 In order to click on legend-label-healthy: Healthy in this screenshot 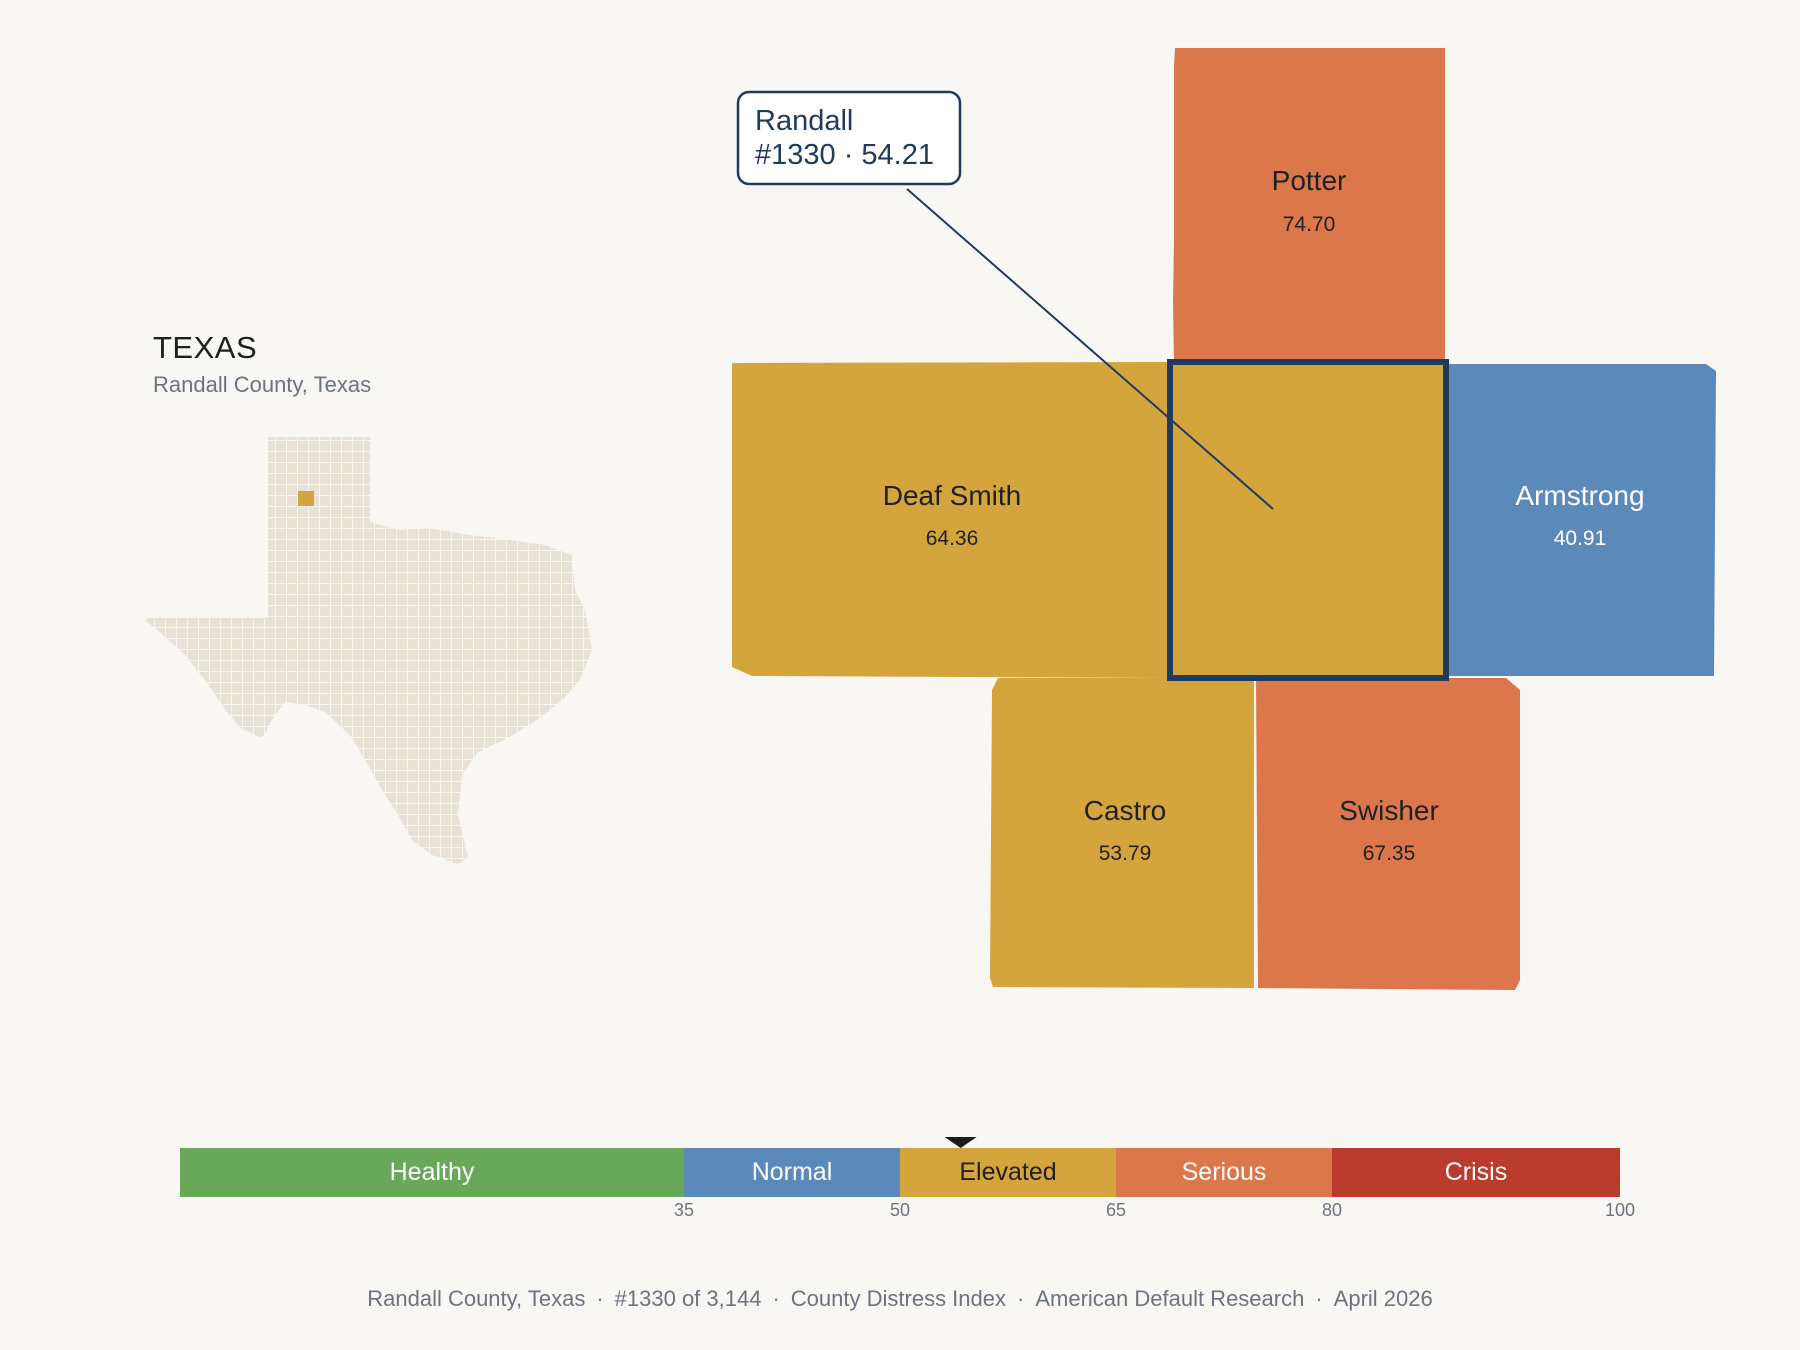, I will do `click(432, 1172)`.